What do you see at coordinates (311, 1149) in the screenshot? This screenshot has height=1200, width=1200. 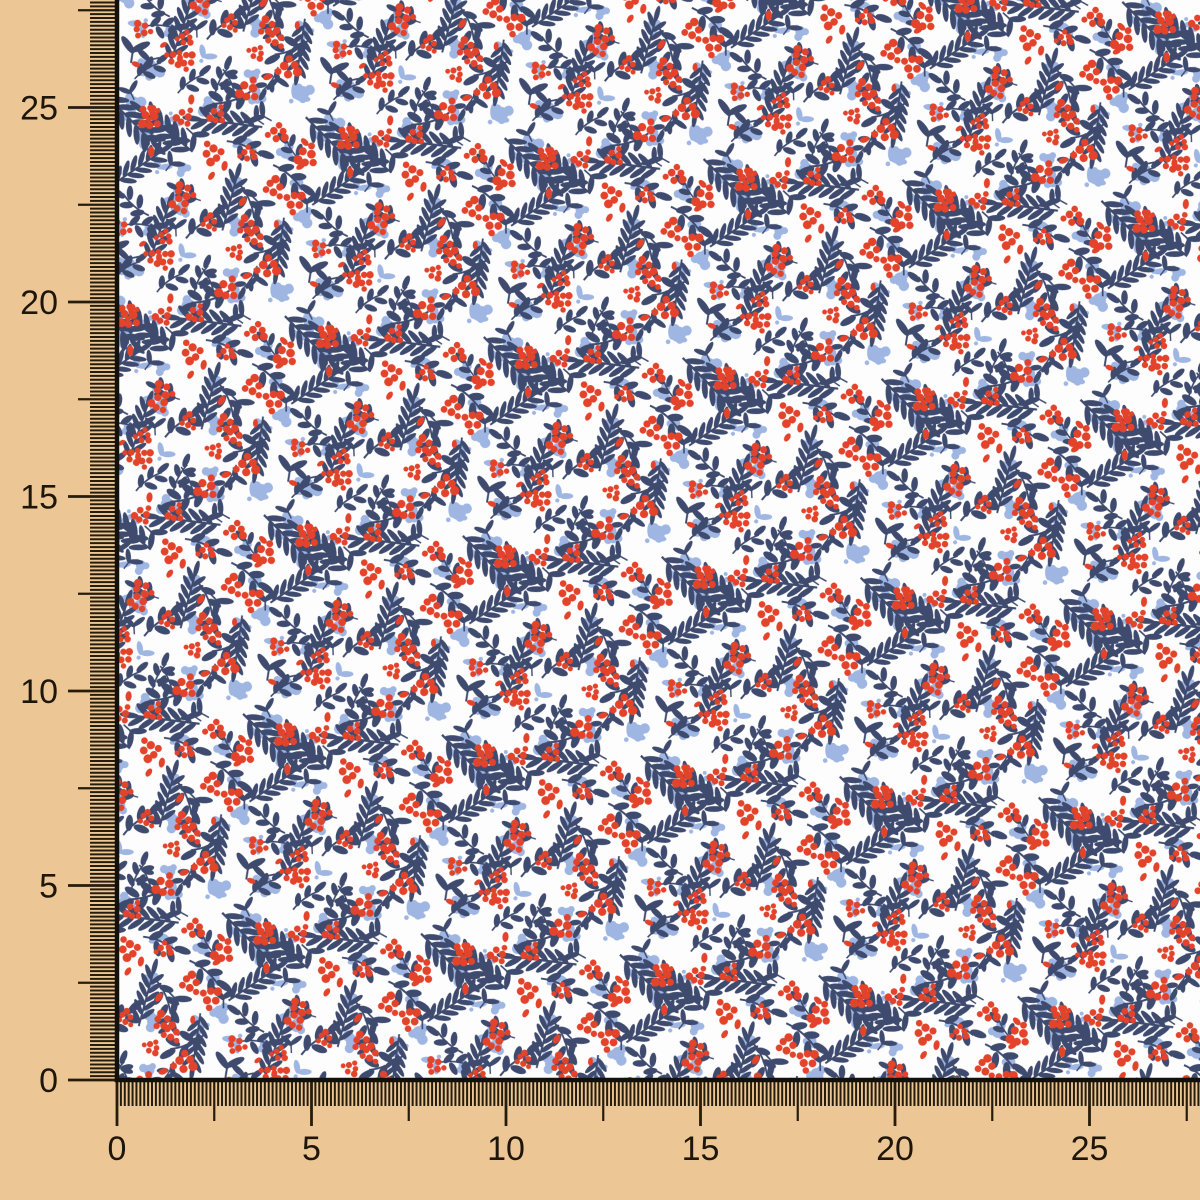 I see `bottom-ruler-label: 5` at bounding box center [311, 1149].